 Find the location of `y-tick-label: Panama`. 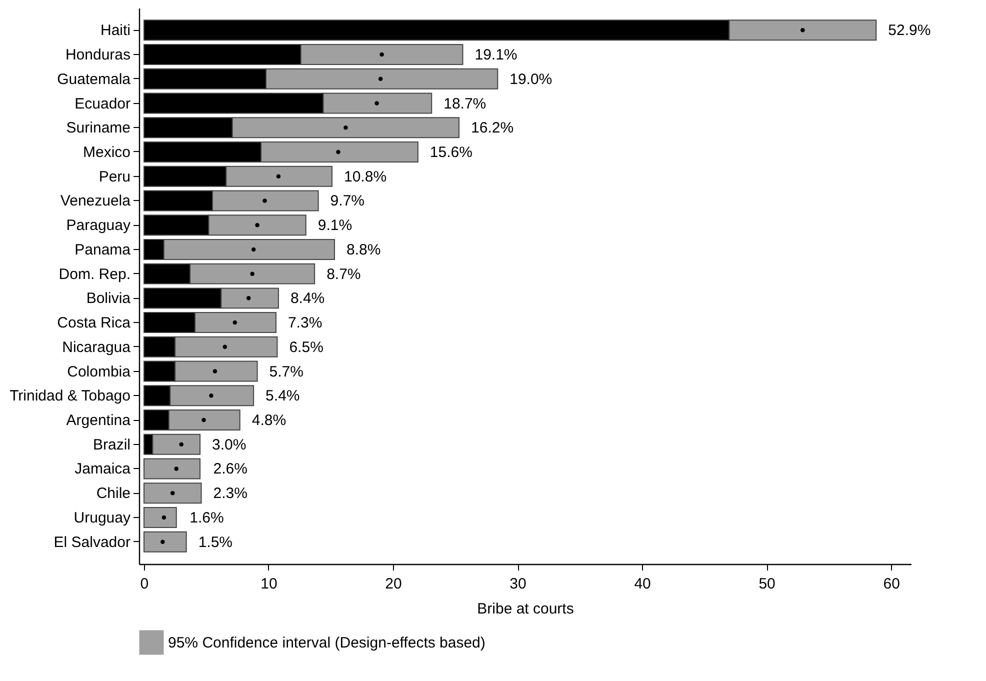

y-tick-label: Panama is located at coordinates (103, 249).